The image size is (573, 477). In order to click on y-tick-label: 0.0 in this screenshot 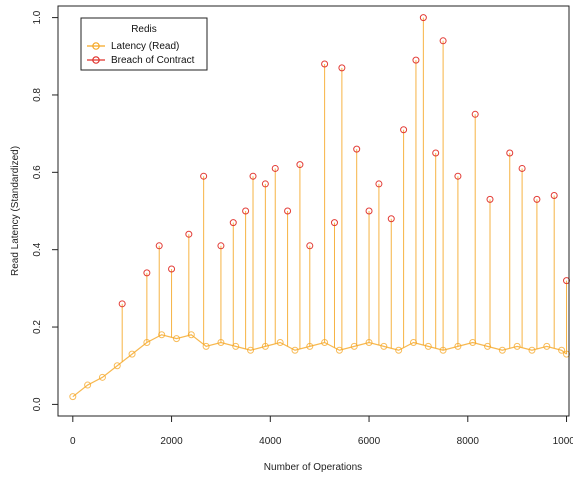, I will do `click(37, 404)`.